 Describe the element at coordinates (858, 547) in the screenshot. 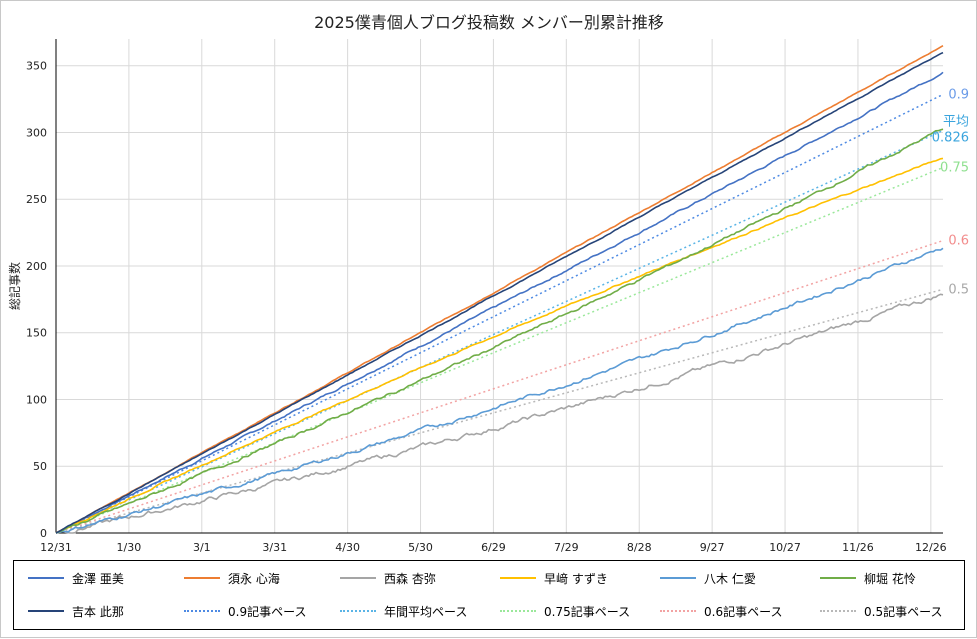

I see `x-tick-label: 11/26` at that location.